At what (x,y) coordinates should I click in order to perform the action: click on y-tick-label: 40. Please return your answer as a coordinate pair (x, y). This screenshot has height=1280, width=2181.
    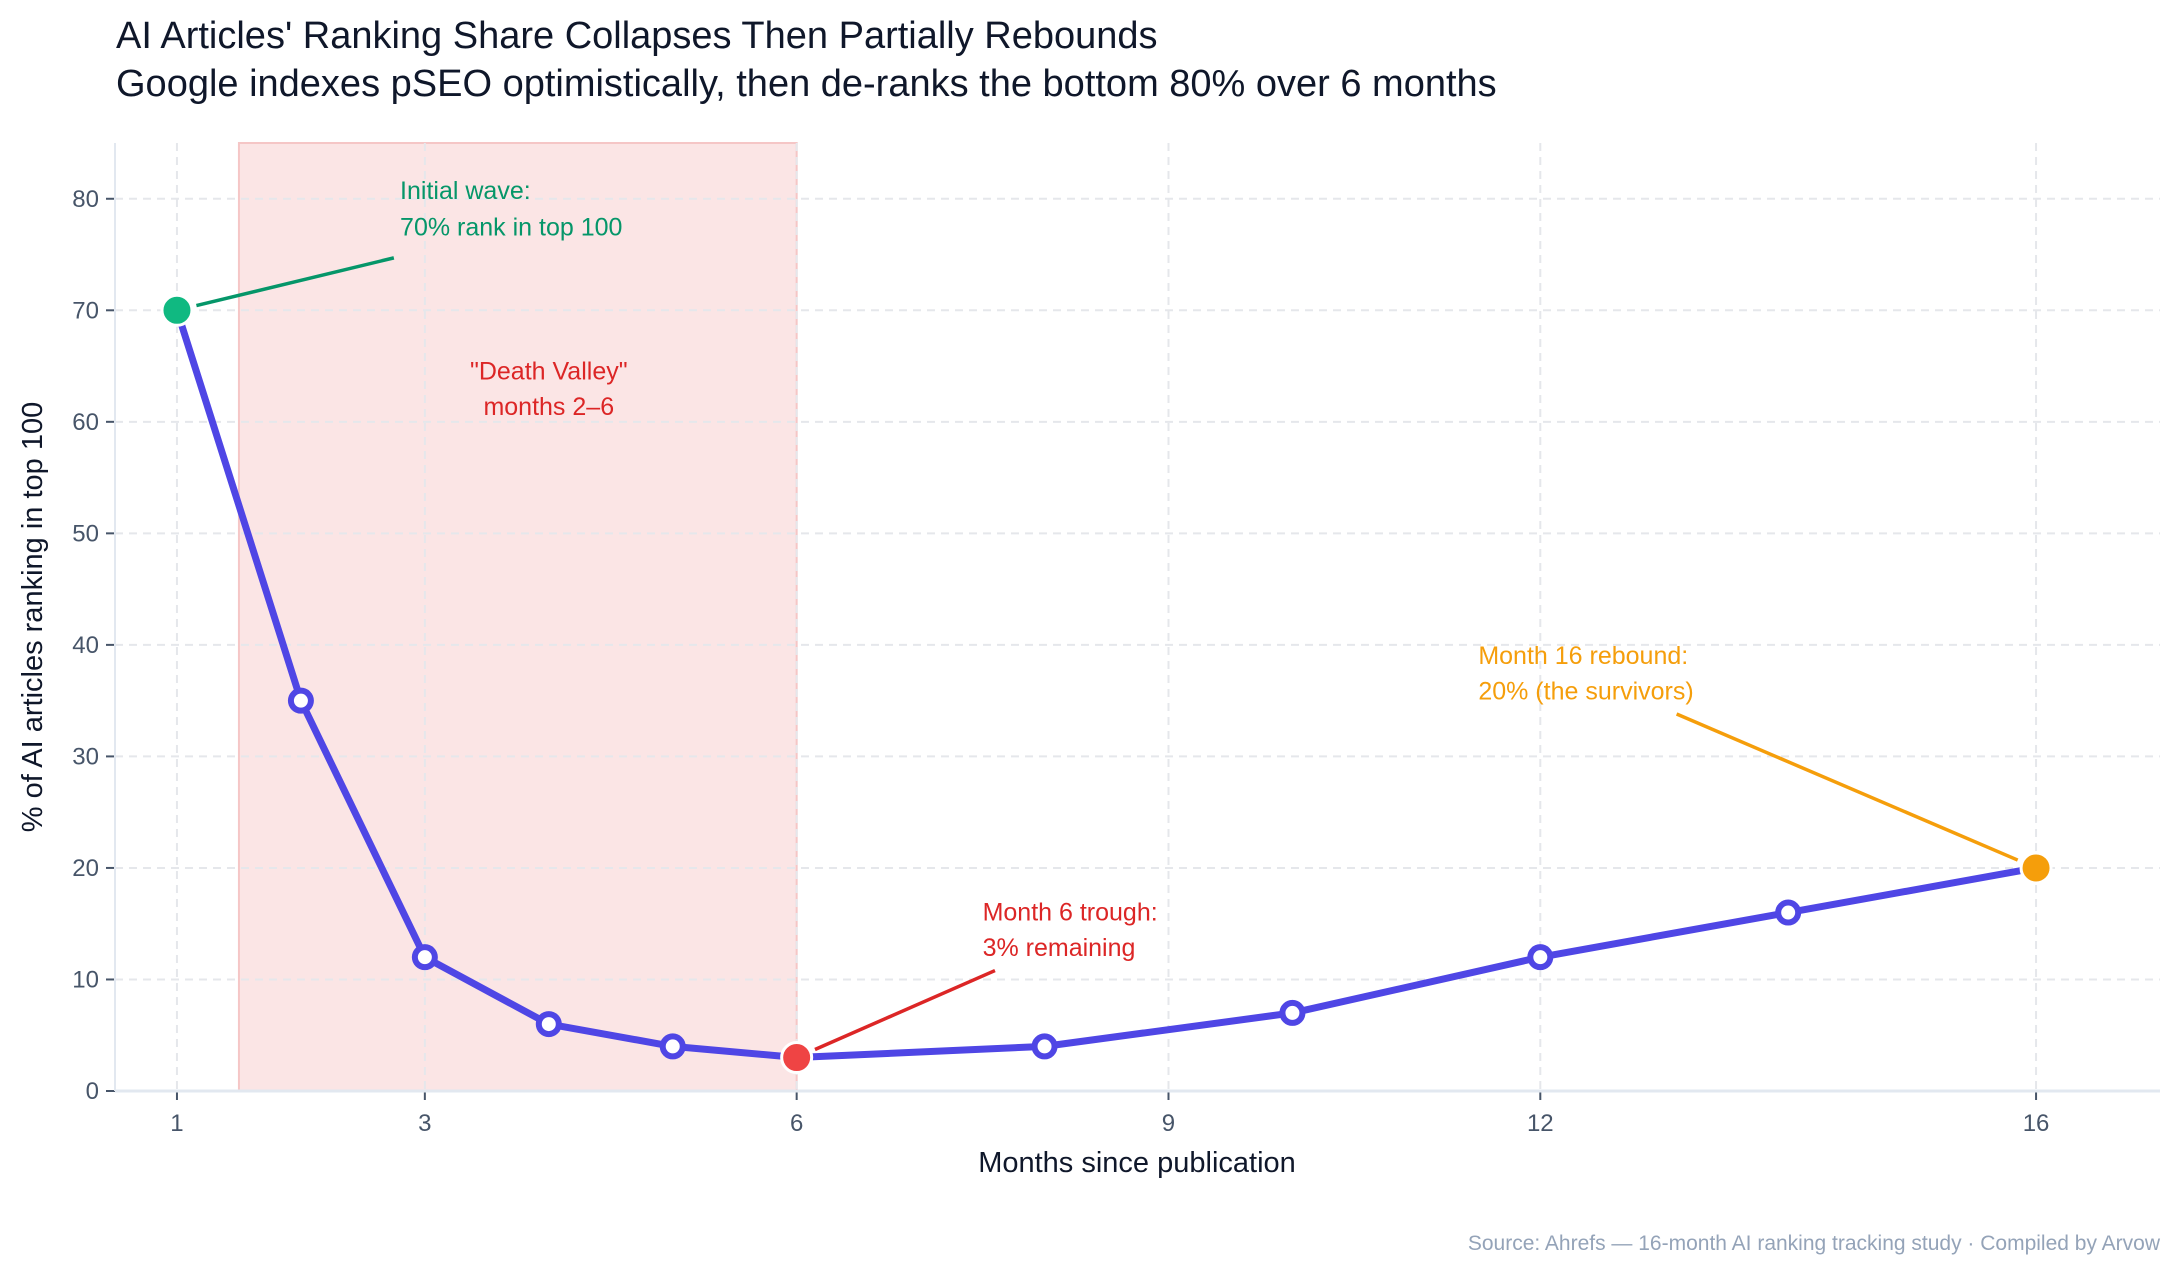
    Looking at the image, I should click on (85, 645).